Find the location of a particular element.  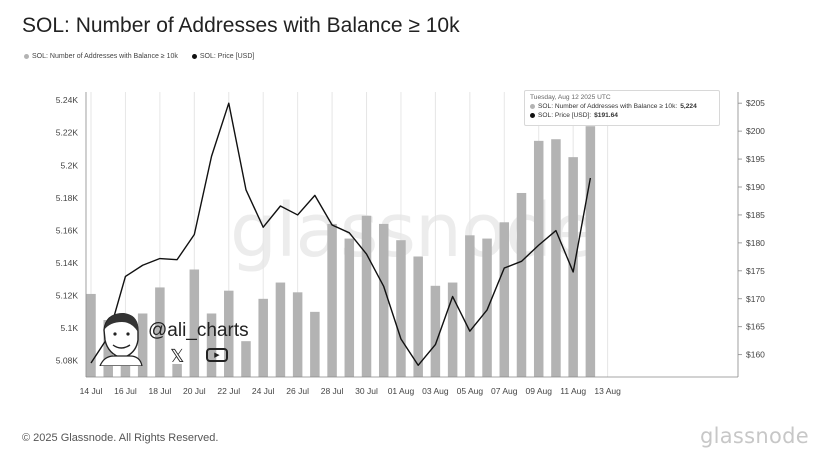

x-axis-tick-label: 20 Jul is located at coordinates (194, 391).